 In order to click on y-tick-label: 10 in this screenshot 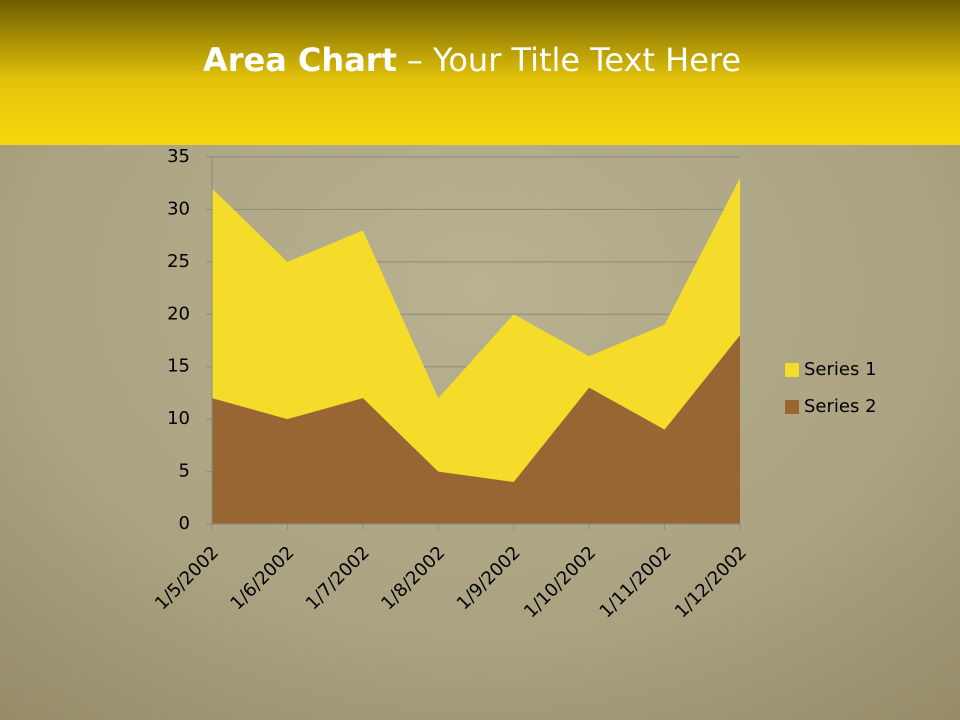, I will do `click(178, 418)`.